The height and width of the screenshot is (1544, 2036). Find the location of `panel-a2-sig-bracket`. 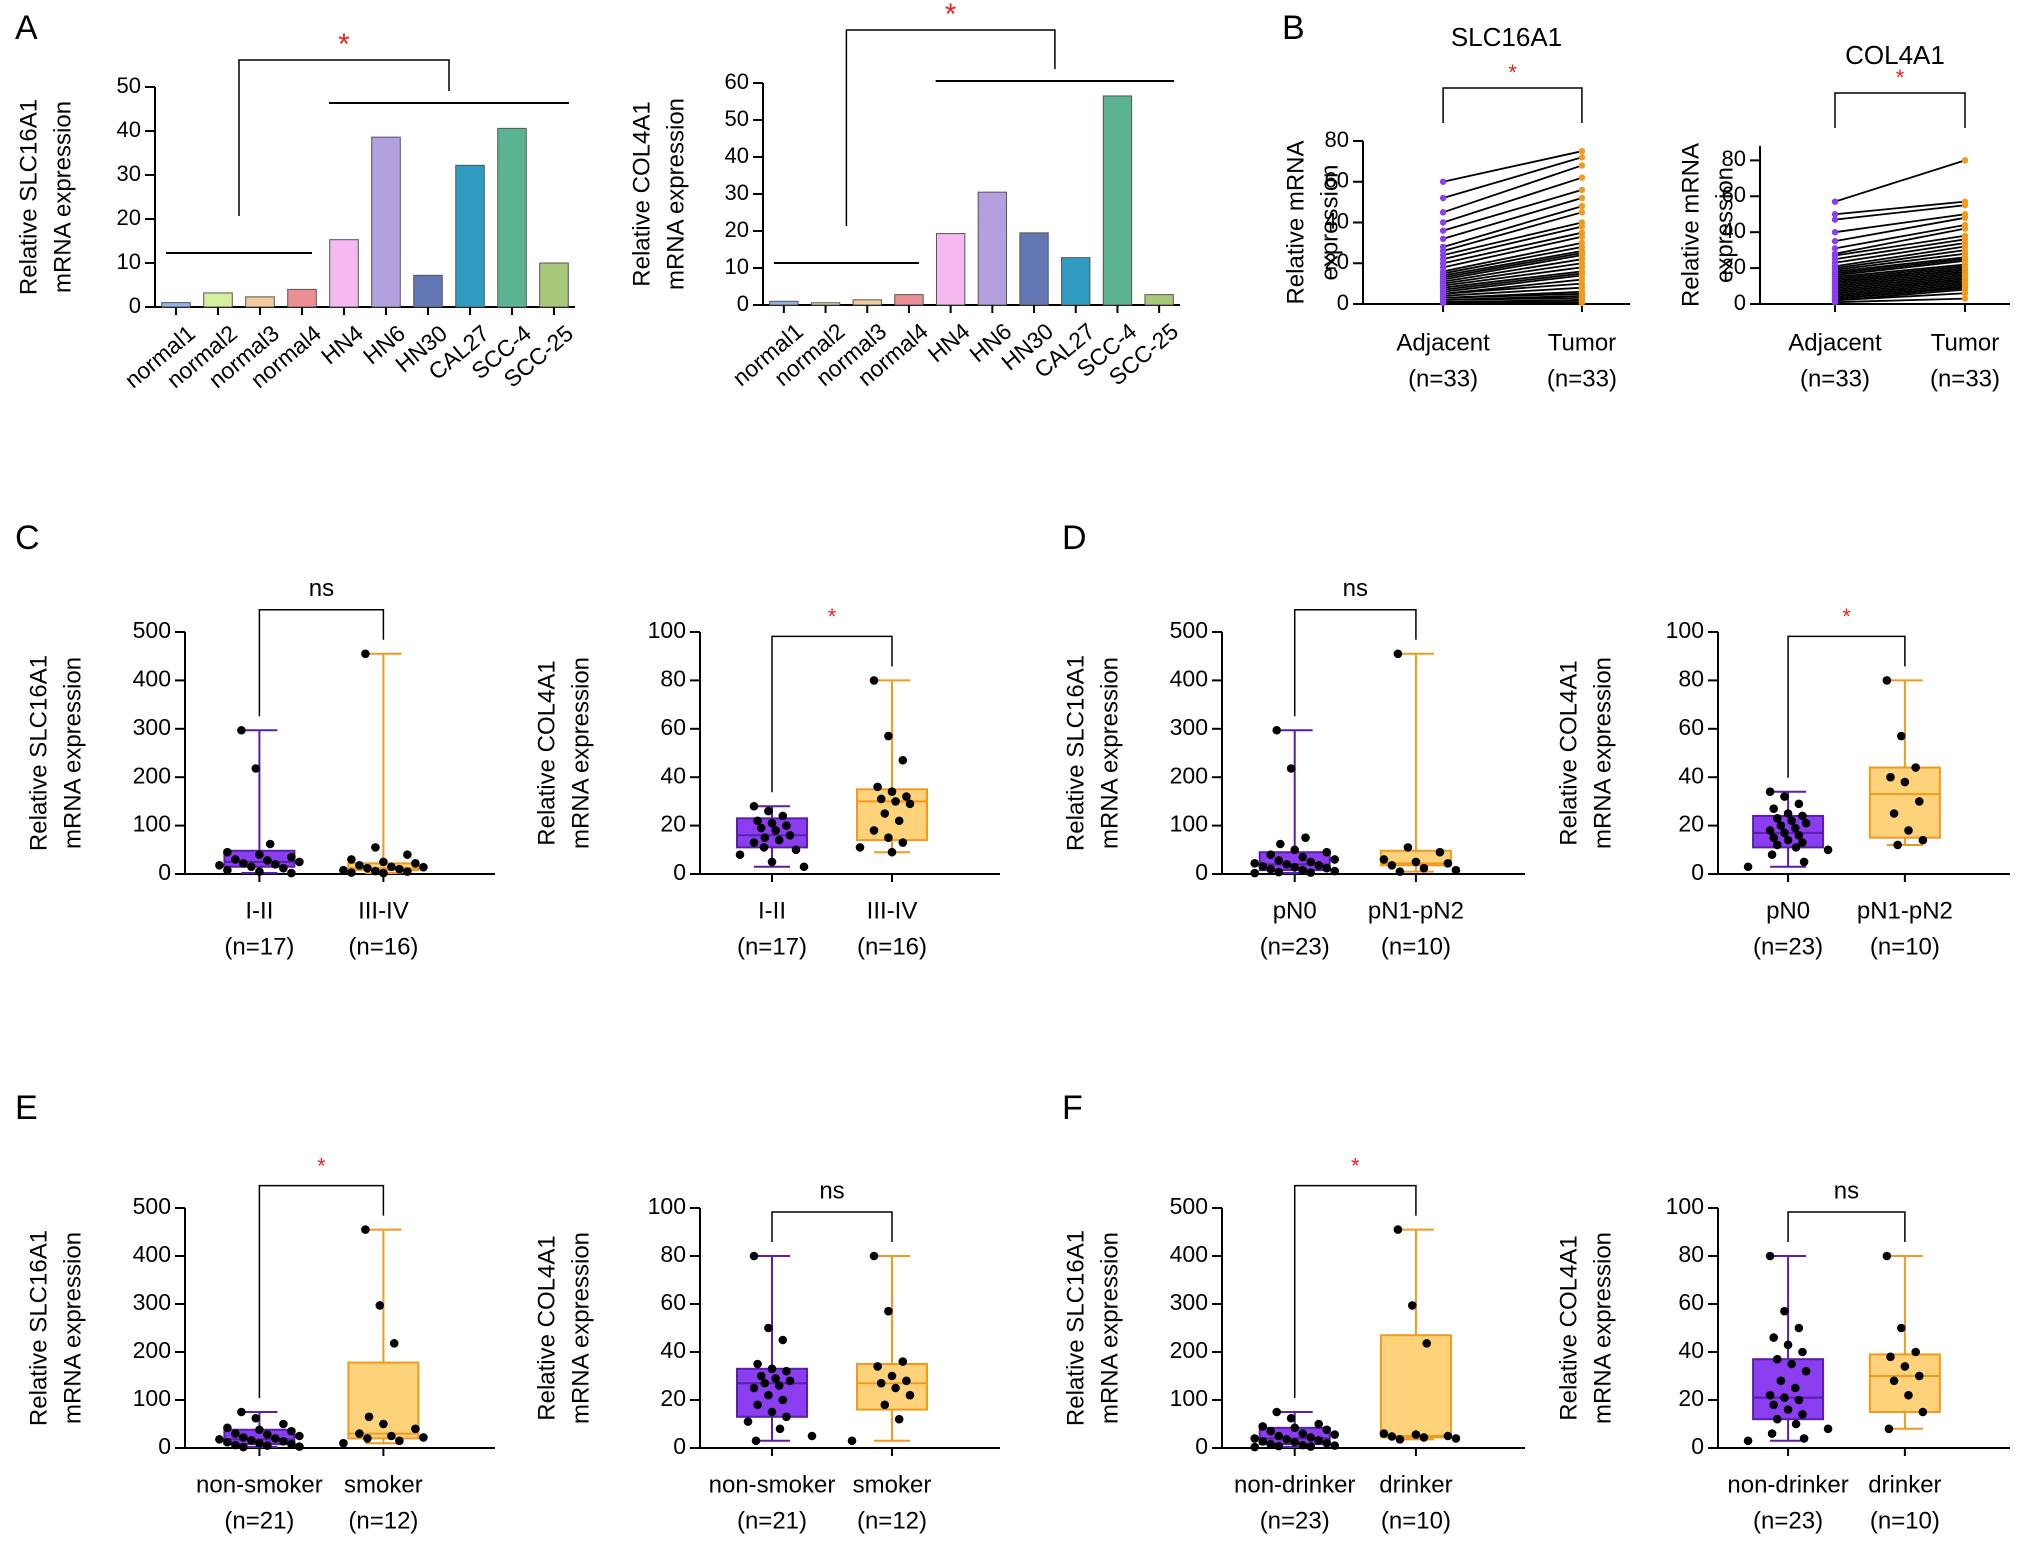

panel-a2-sig-bracket is located at coordinates (950, 127).